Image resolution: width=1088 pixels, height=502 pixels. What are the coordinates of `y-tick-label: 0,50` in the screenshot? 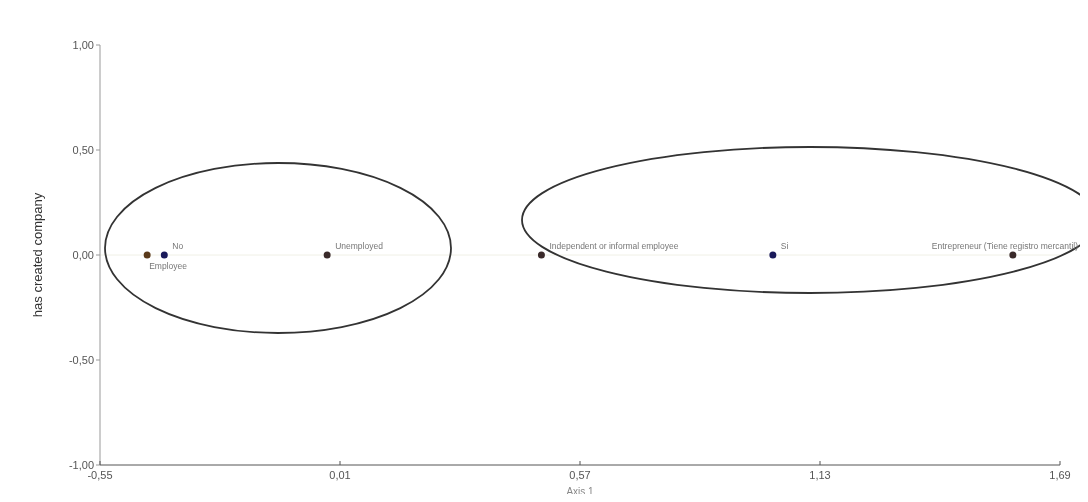 It's located at (83, 149).